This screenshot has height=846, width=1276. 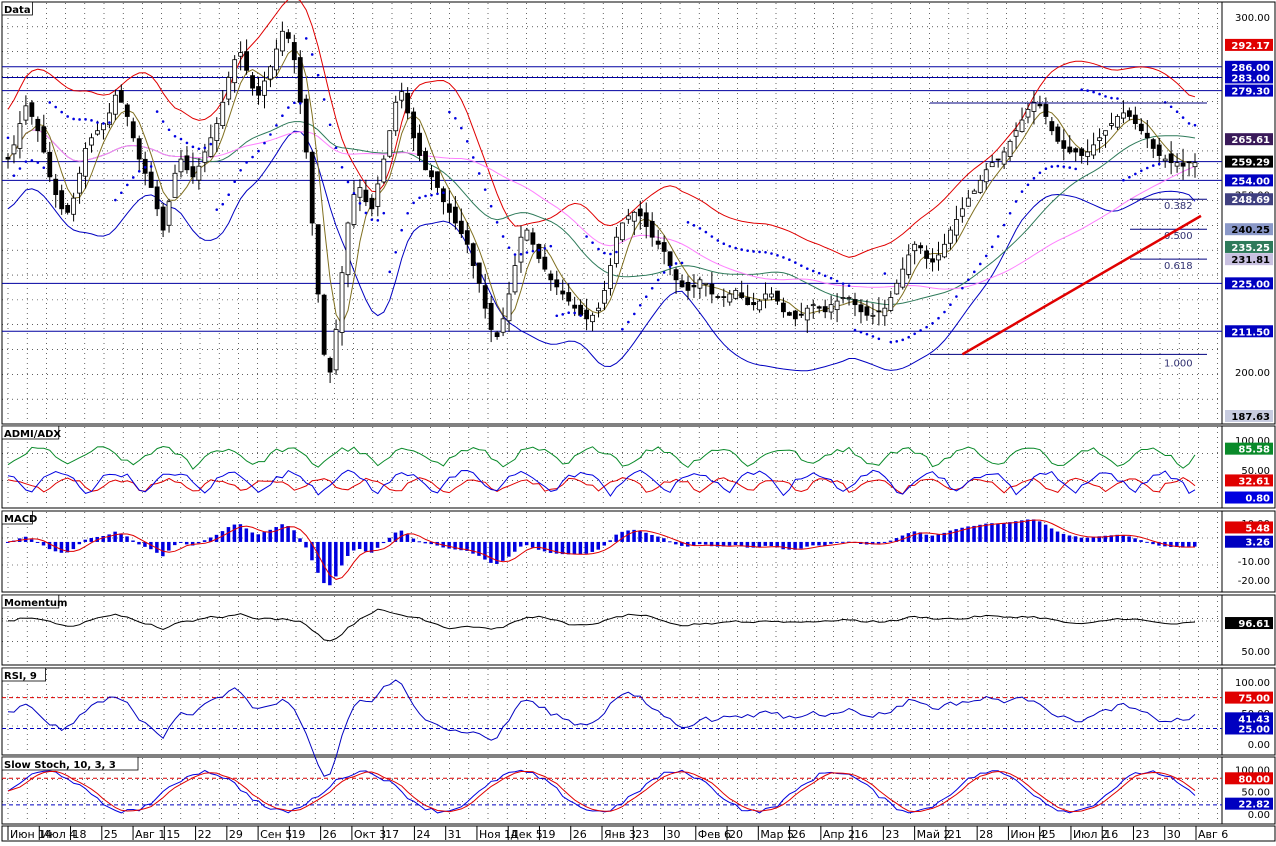 What do you see at coordinates (1248, 711) in the screenshot?
I see `axis-box` at bounding box center [1248, 711].